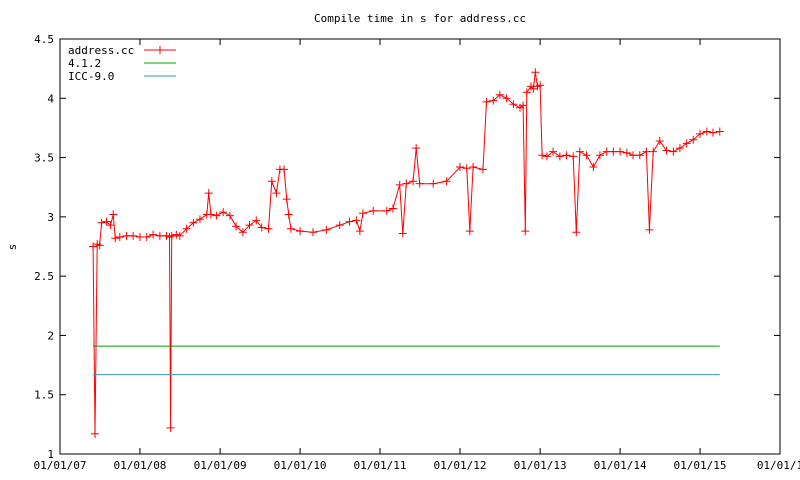  Describe the element at coordinates (380, 465) in the screenshot. I see `x-tick-label: 01/01/11` at that location.